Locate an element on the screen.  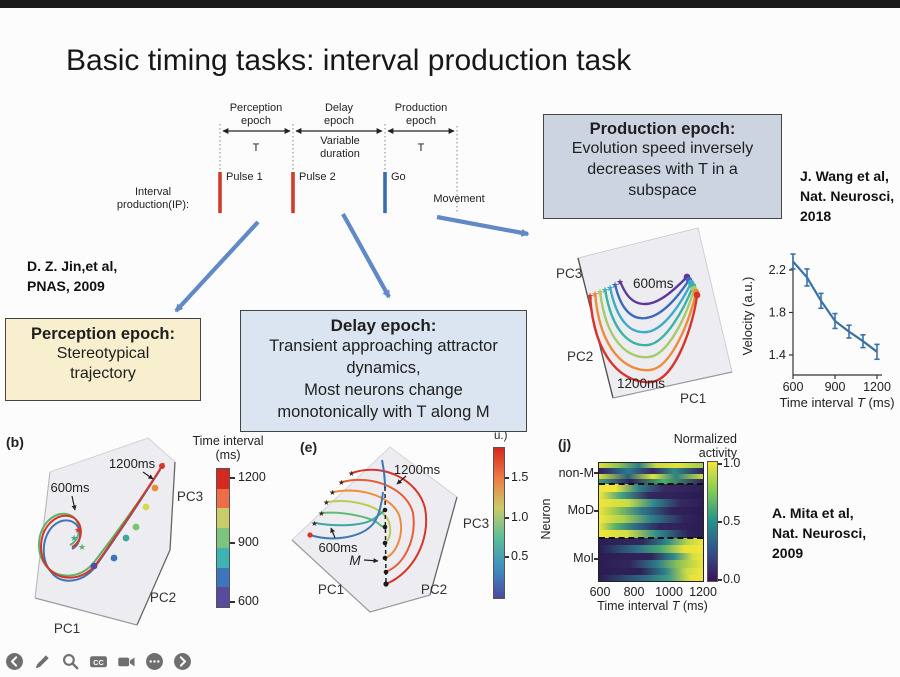
start-interval-annotation: 600ms is located at coordinates (338, 547).